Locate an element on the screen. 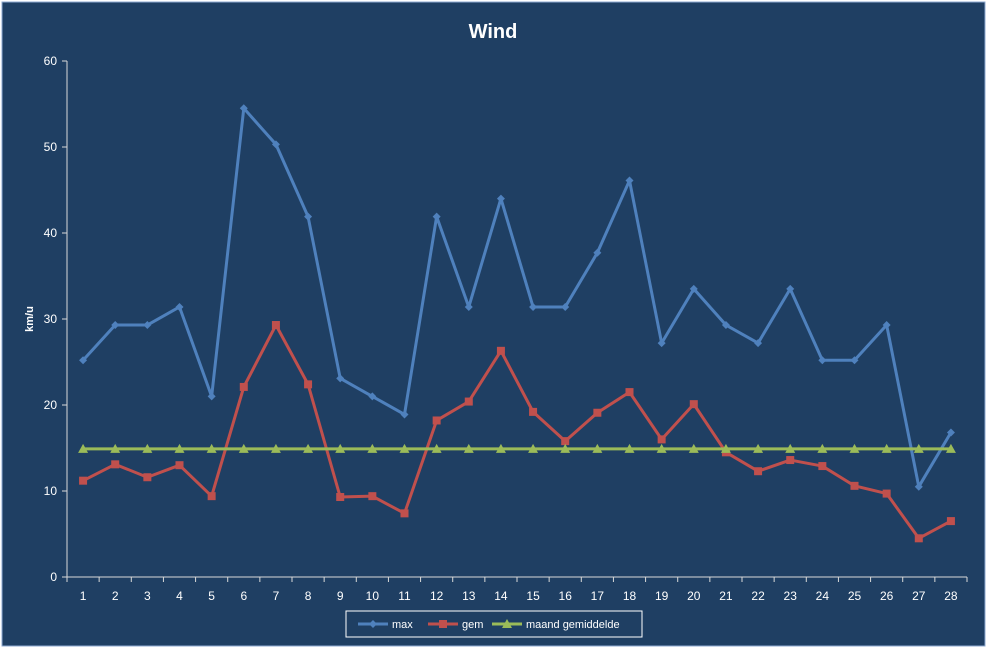 The height and width of the screenshot is (653, 987). y-tick-label: 30 is located at coordinates (51, 319).